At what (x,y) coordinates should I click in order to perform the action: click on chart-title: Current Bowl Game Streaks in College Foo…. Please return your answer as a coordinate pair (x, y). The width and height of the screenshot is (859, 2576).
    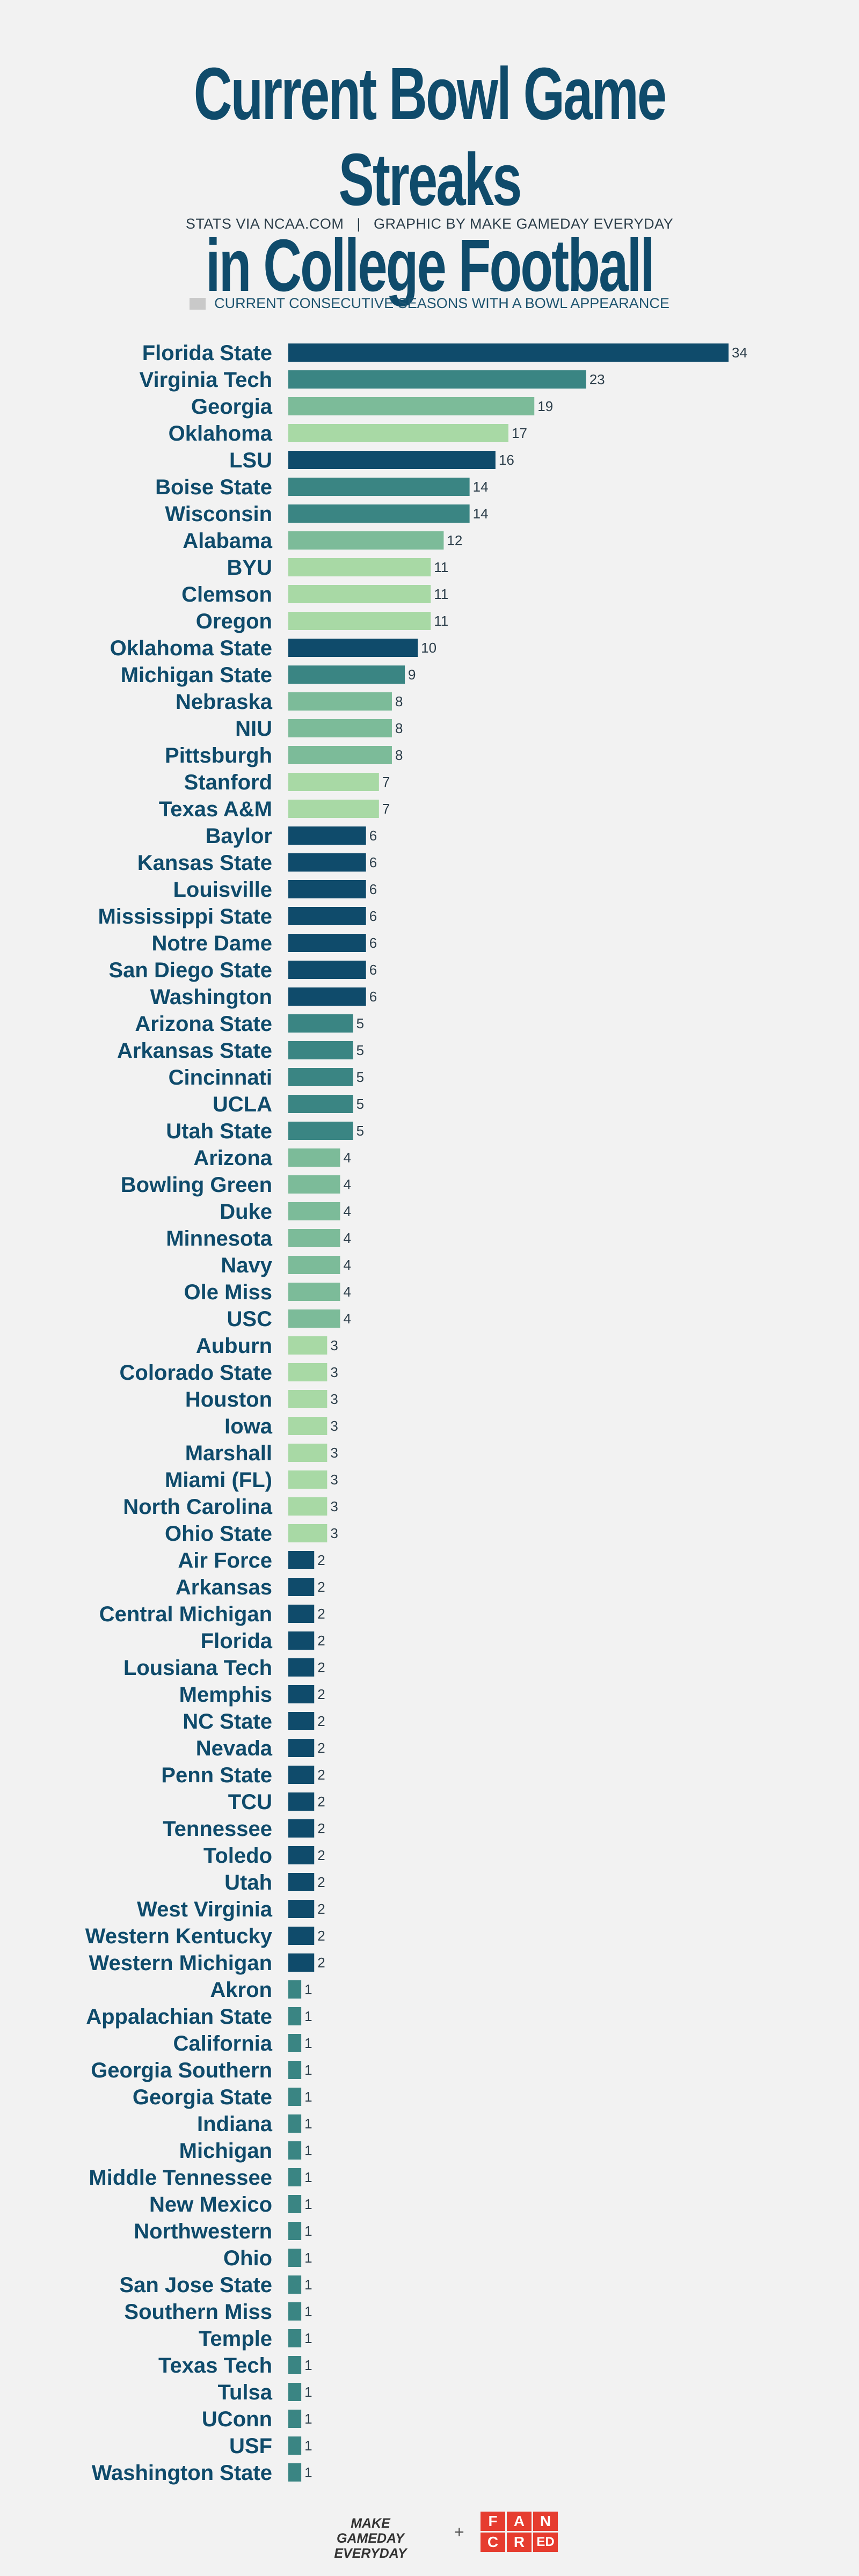
    Looking at the image, I should click on (429, 180).